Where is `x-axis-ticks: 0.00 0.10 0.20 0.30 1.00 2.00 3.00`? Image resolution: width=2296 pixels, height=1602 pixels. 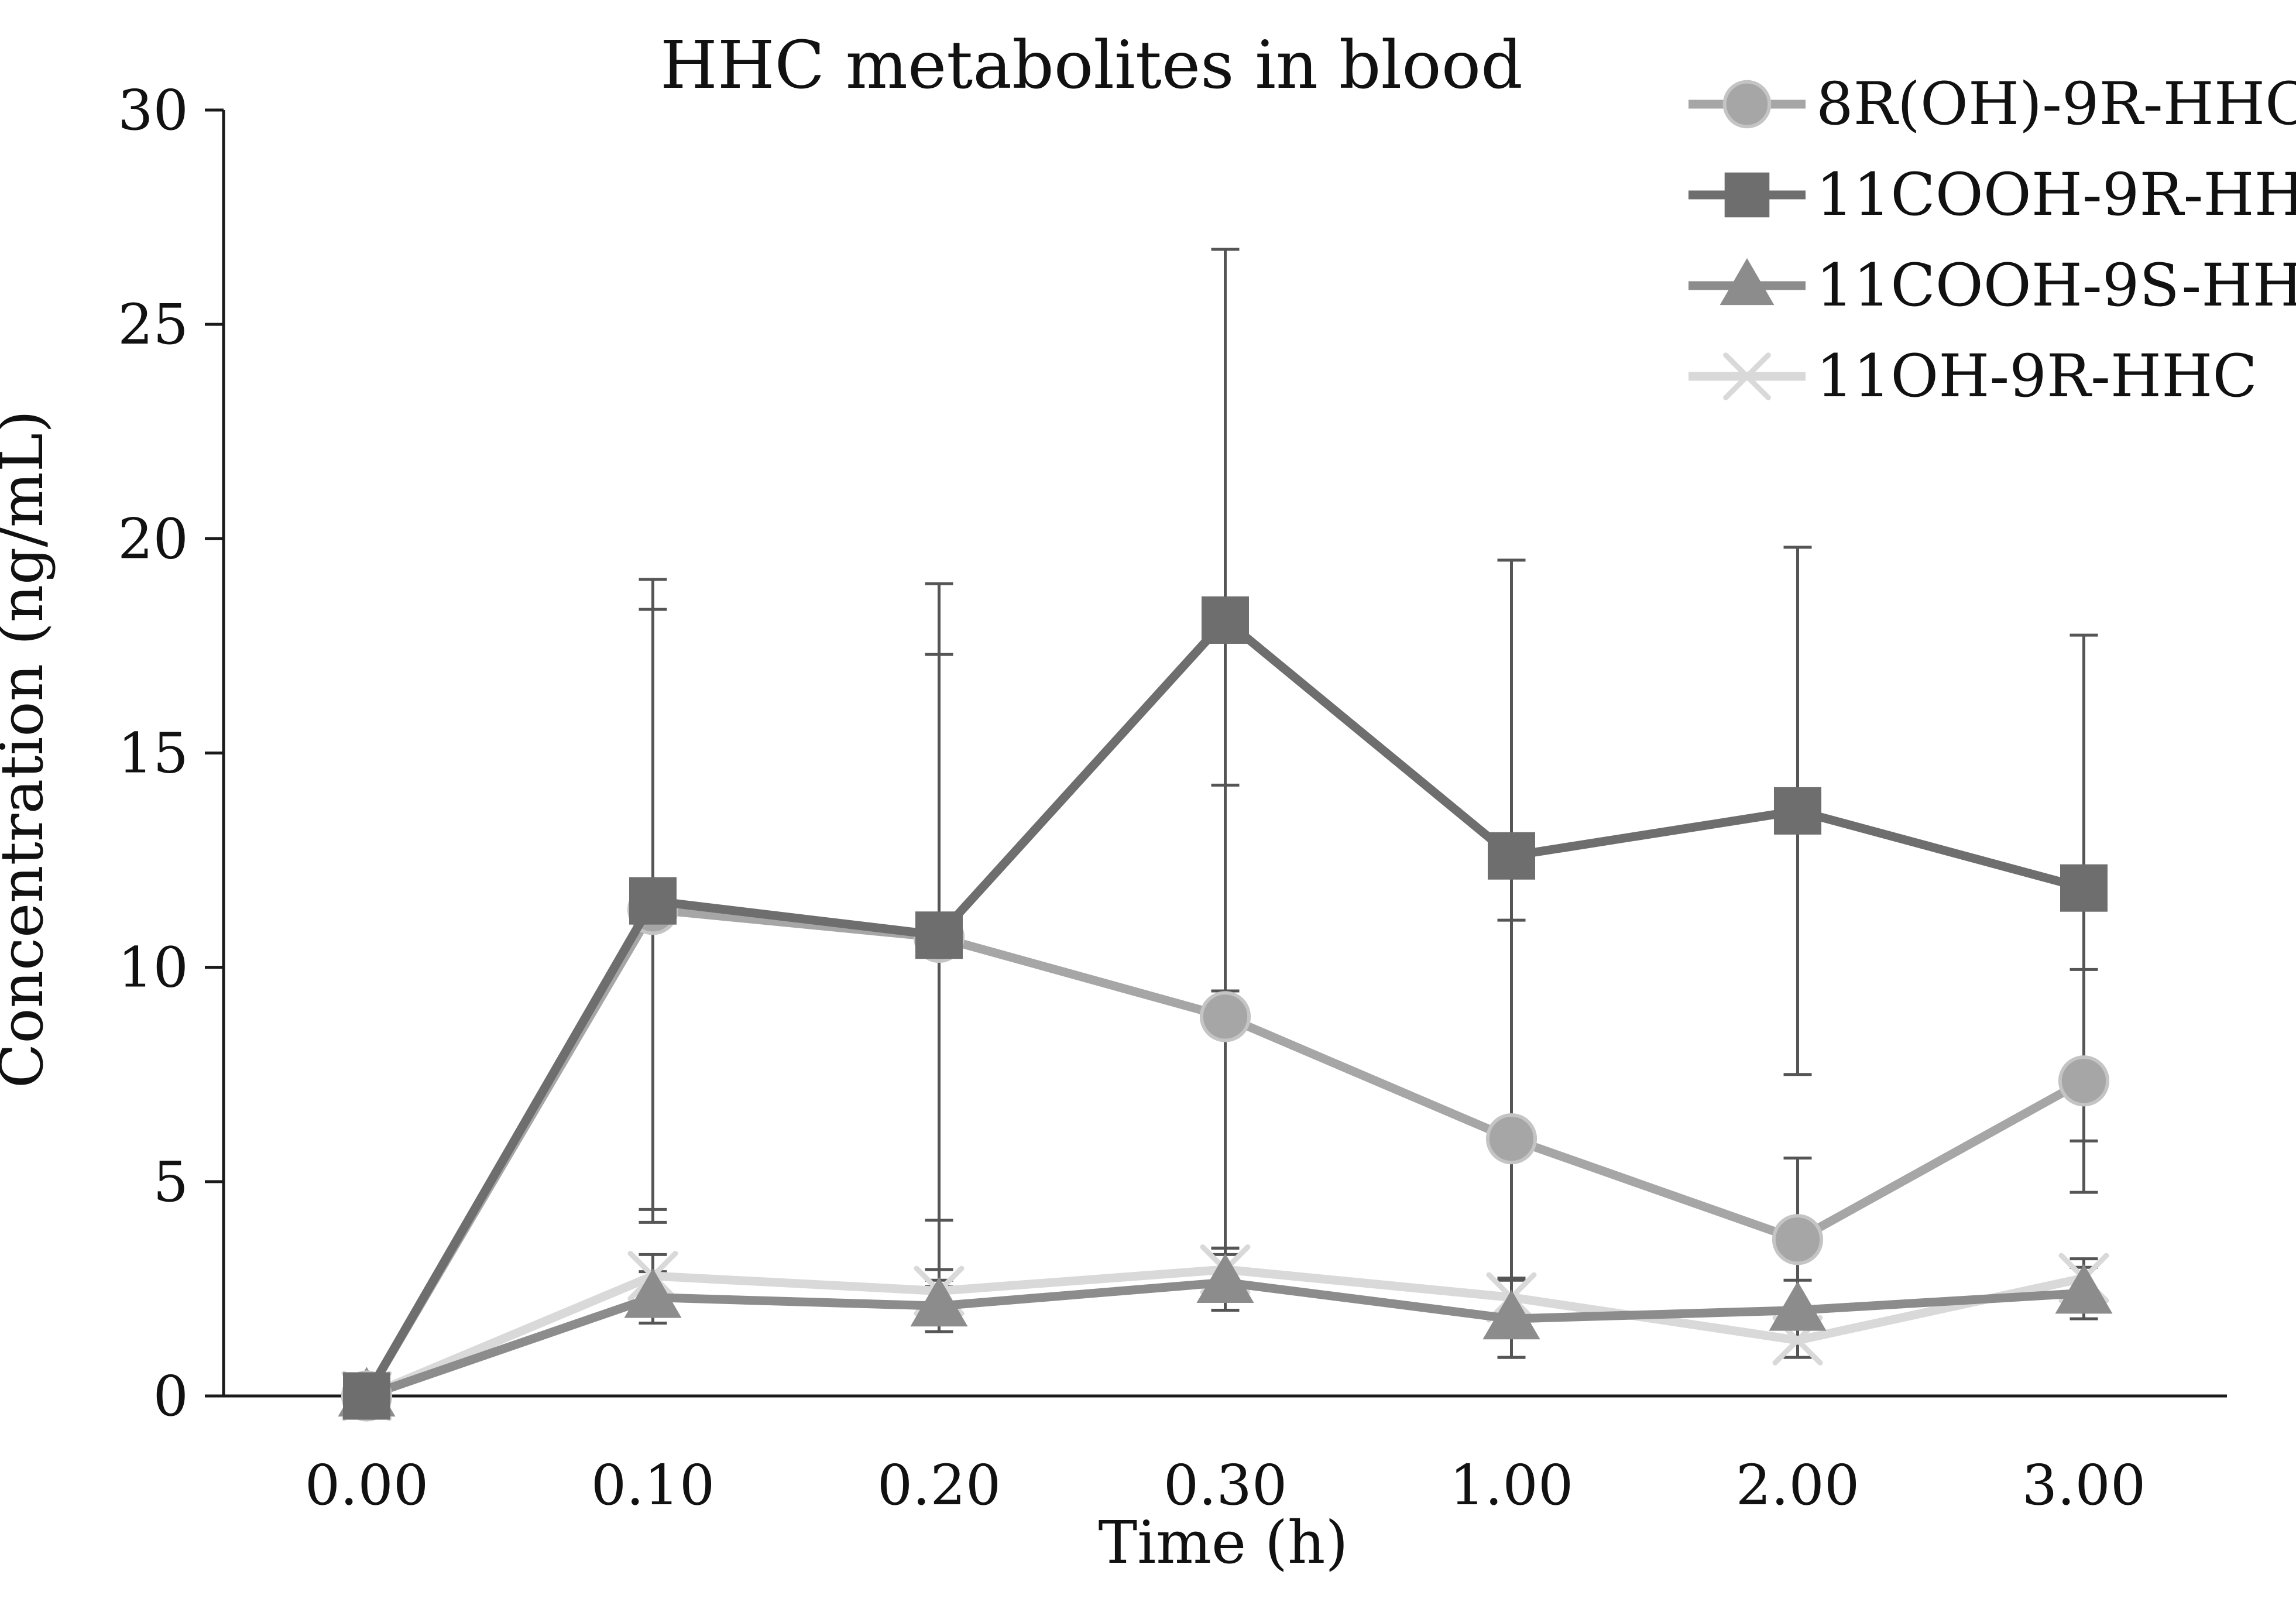 x-axis-ticks: 0.00 0.10 0.20 0.30 1.00 2.00 3.00 is located at coordinates (1225, 1485).